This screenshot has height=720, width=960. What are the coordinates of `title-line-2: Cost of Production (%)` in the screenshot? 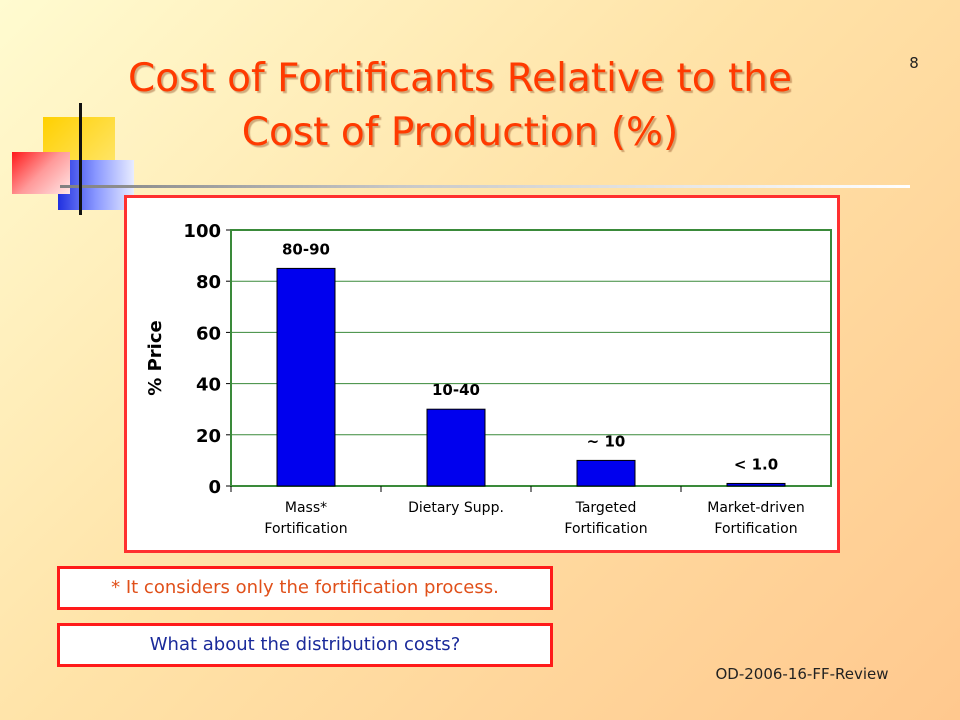 It's located at (460, 132).